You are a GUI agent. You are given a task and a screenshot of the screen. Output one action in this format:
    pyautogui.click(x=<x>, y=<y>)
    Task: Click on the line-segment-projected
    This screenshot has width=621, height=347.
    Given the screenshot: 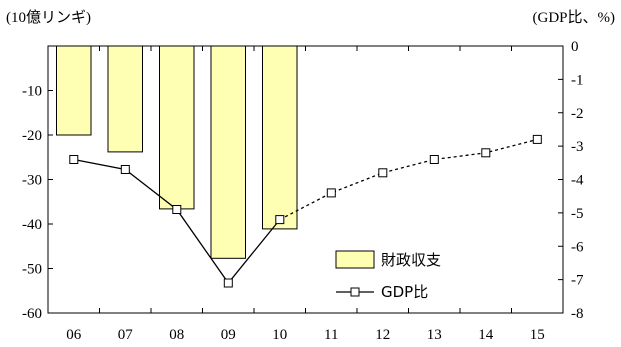 What is the action you would take?
    pyautogui.click(x=408, y=179)
    